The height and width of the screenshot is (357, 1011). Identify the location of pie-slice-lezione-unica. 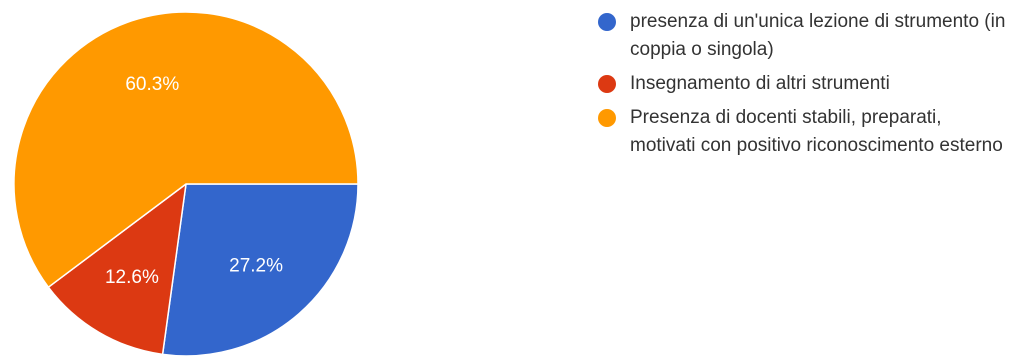
(260, 270).